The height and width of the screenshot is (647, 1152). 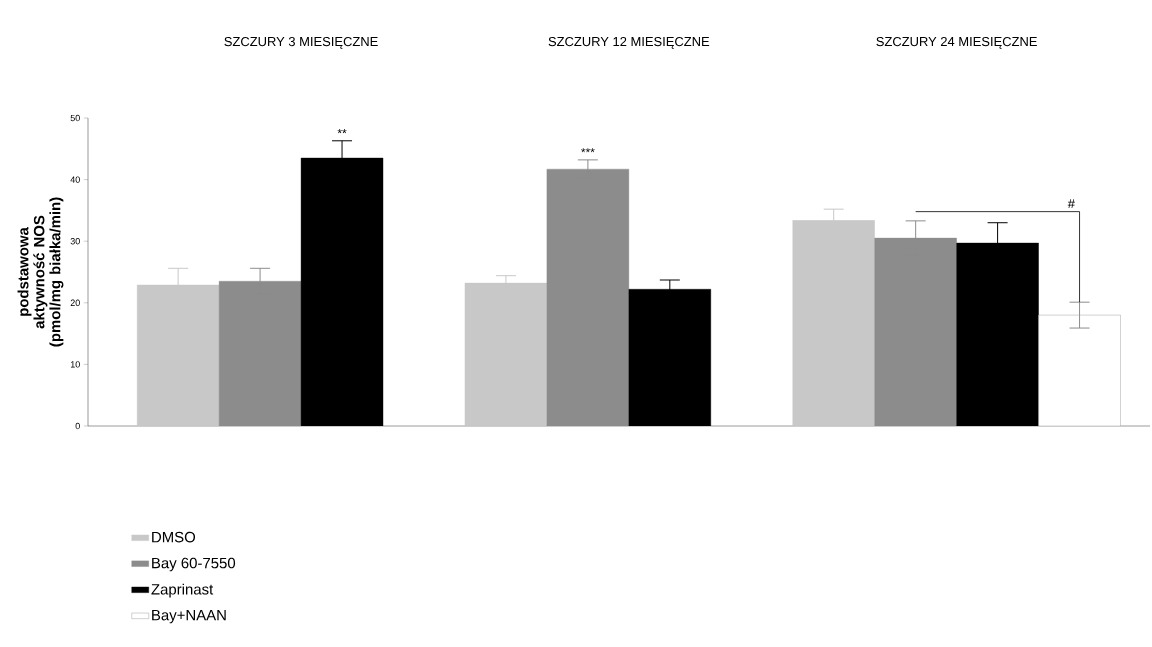 I want to click on x-tick-label: SZCZURY 12 MIESIĘCZNE, so click(x=629, y=42).